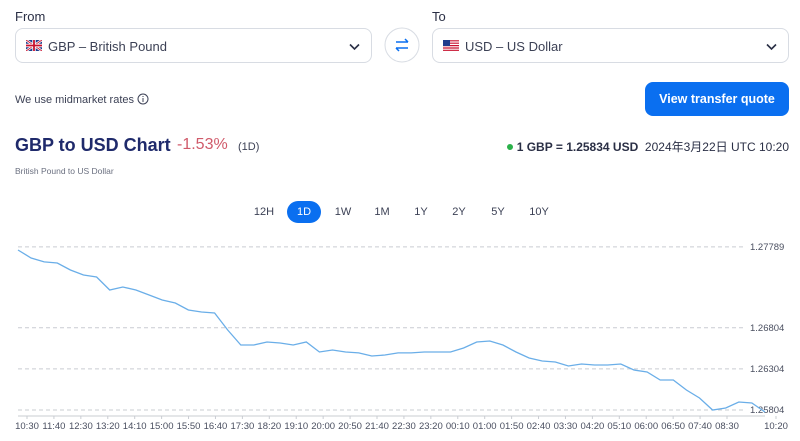 Image resolution: width=800 pixels, height=441 pixels. What do you see at coordinates (162, 426) in the screenshot?
I see `x-tick-label: 15:00` at bounding box center [162, 426].